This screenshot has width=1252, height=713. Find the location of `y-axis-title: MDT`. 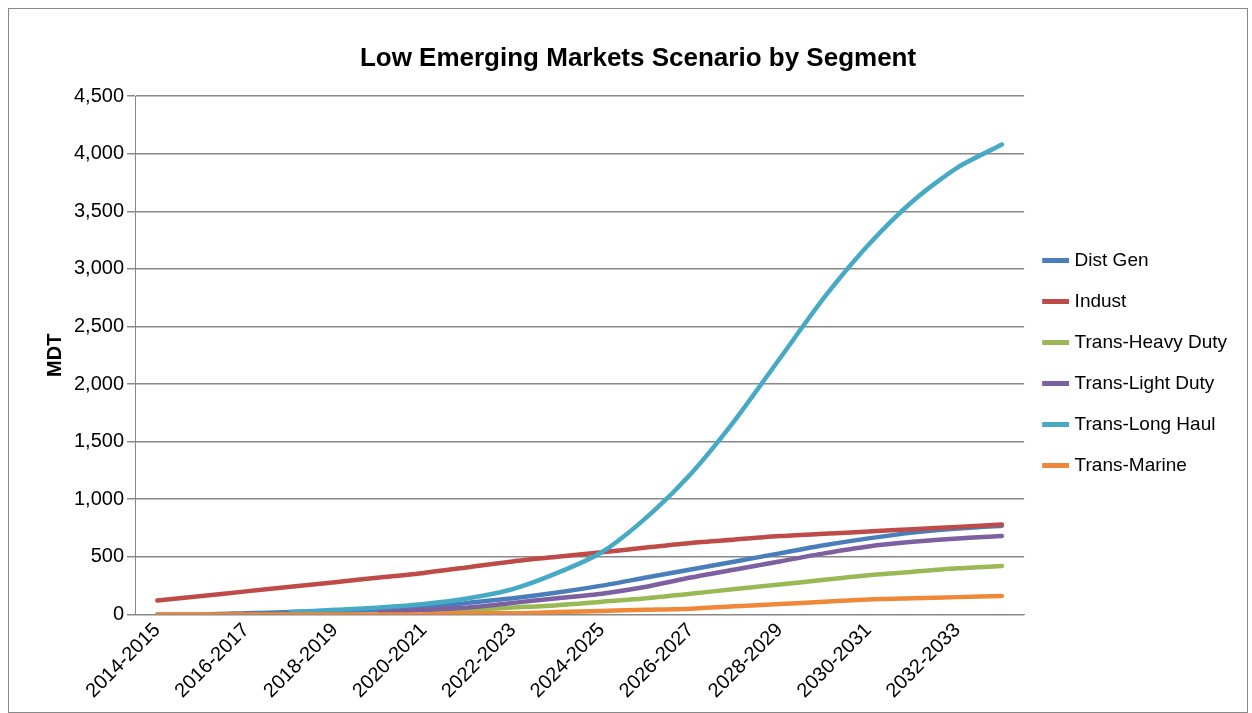

y-axis-title: MDT is located at coordinates (53, 355).